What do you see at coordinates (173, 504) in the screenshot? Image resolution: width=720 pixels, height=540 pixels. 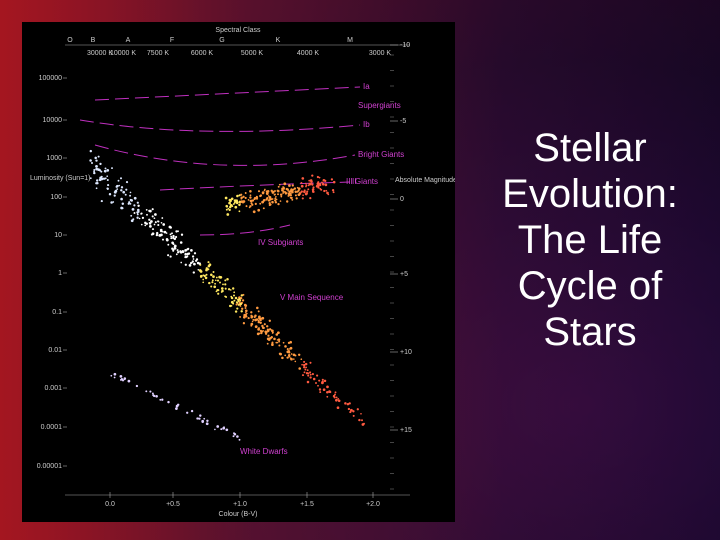 I see `colour-tick: +0.5` at bounding box center [173, 504].